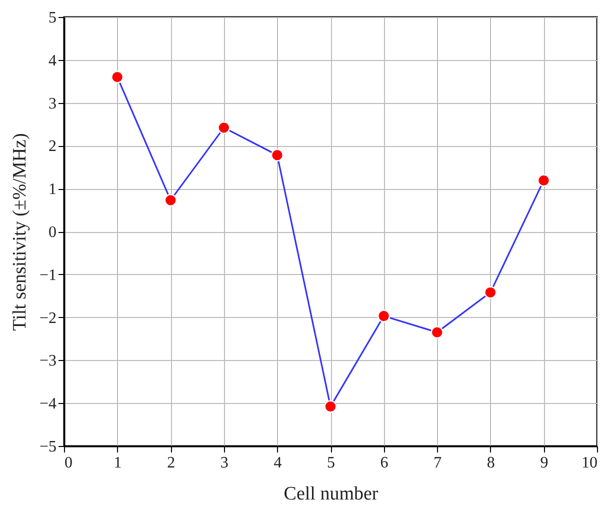 Image resolution: width=605 pixels, height=512 pixels. Describe the element at coordinates (52, 61) in the screenshot. I see `y-tick-label: 4` at that location.